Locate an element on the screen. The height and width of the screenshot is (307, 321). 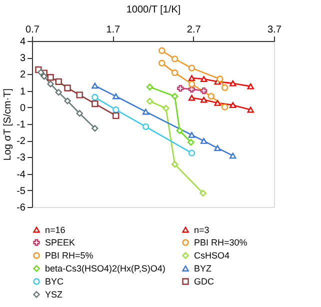
legend-label: CsHSO4 is located at coordinates (212, 255).